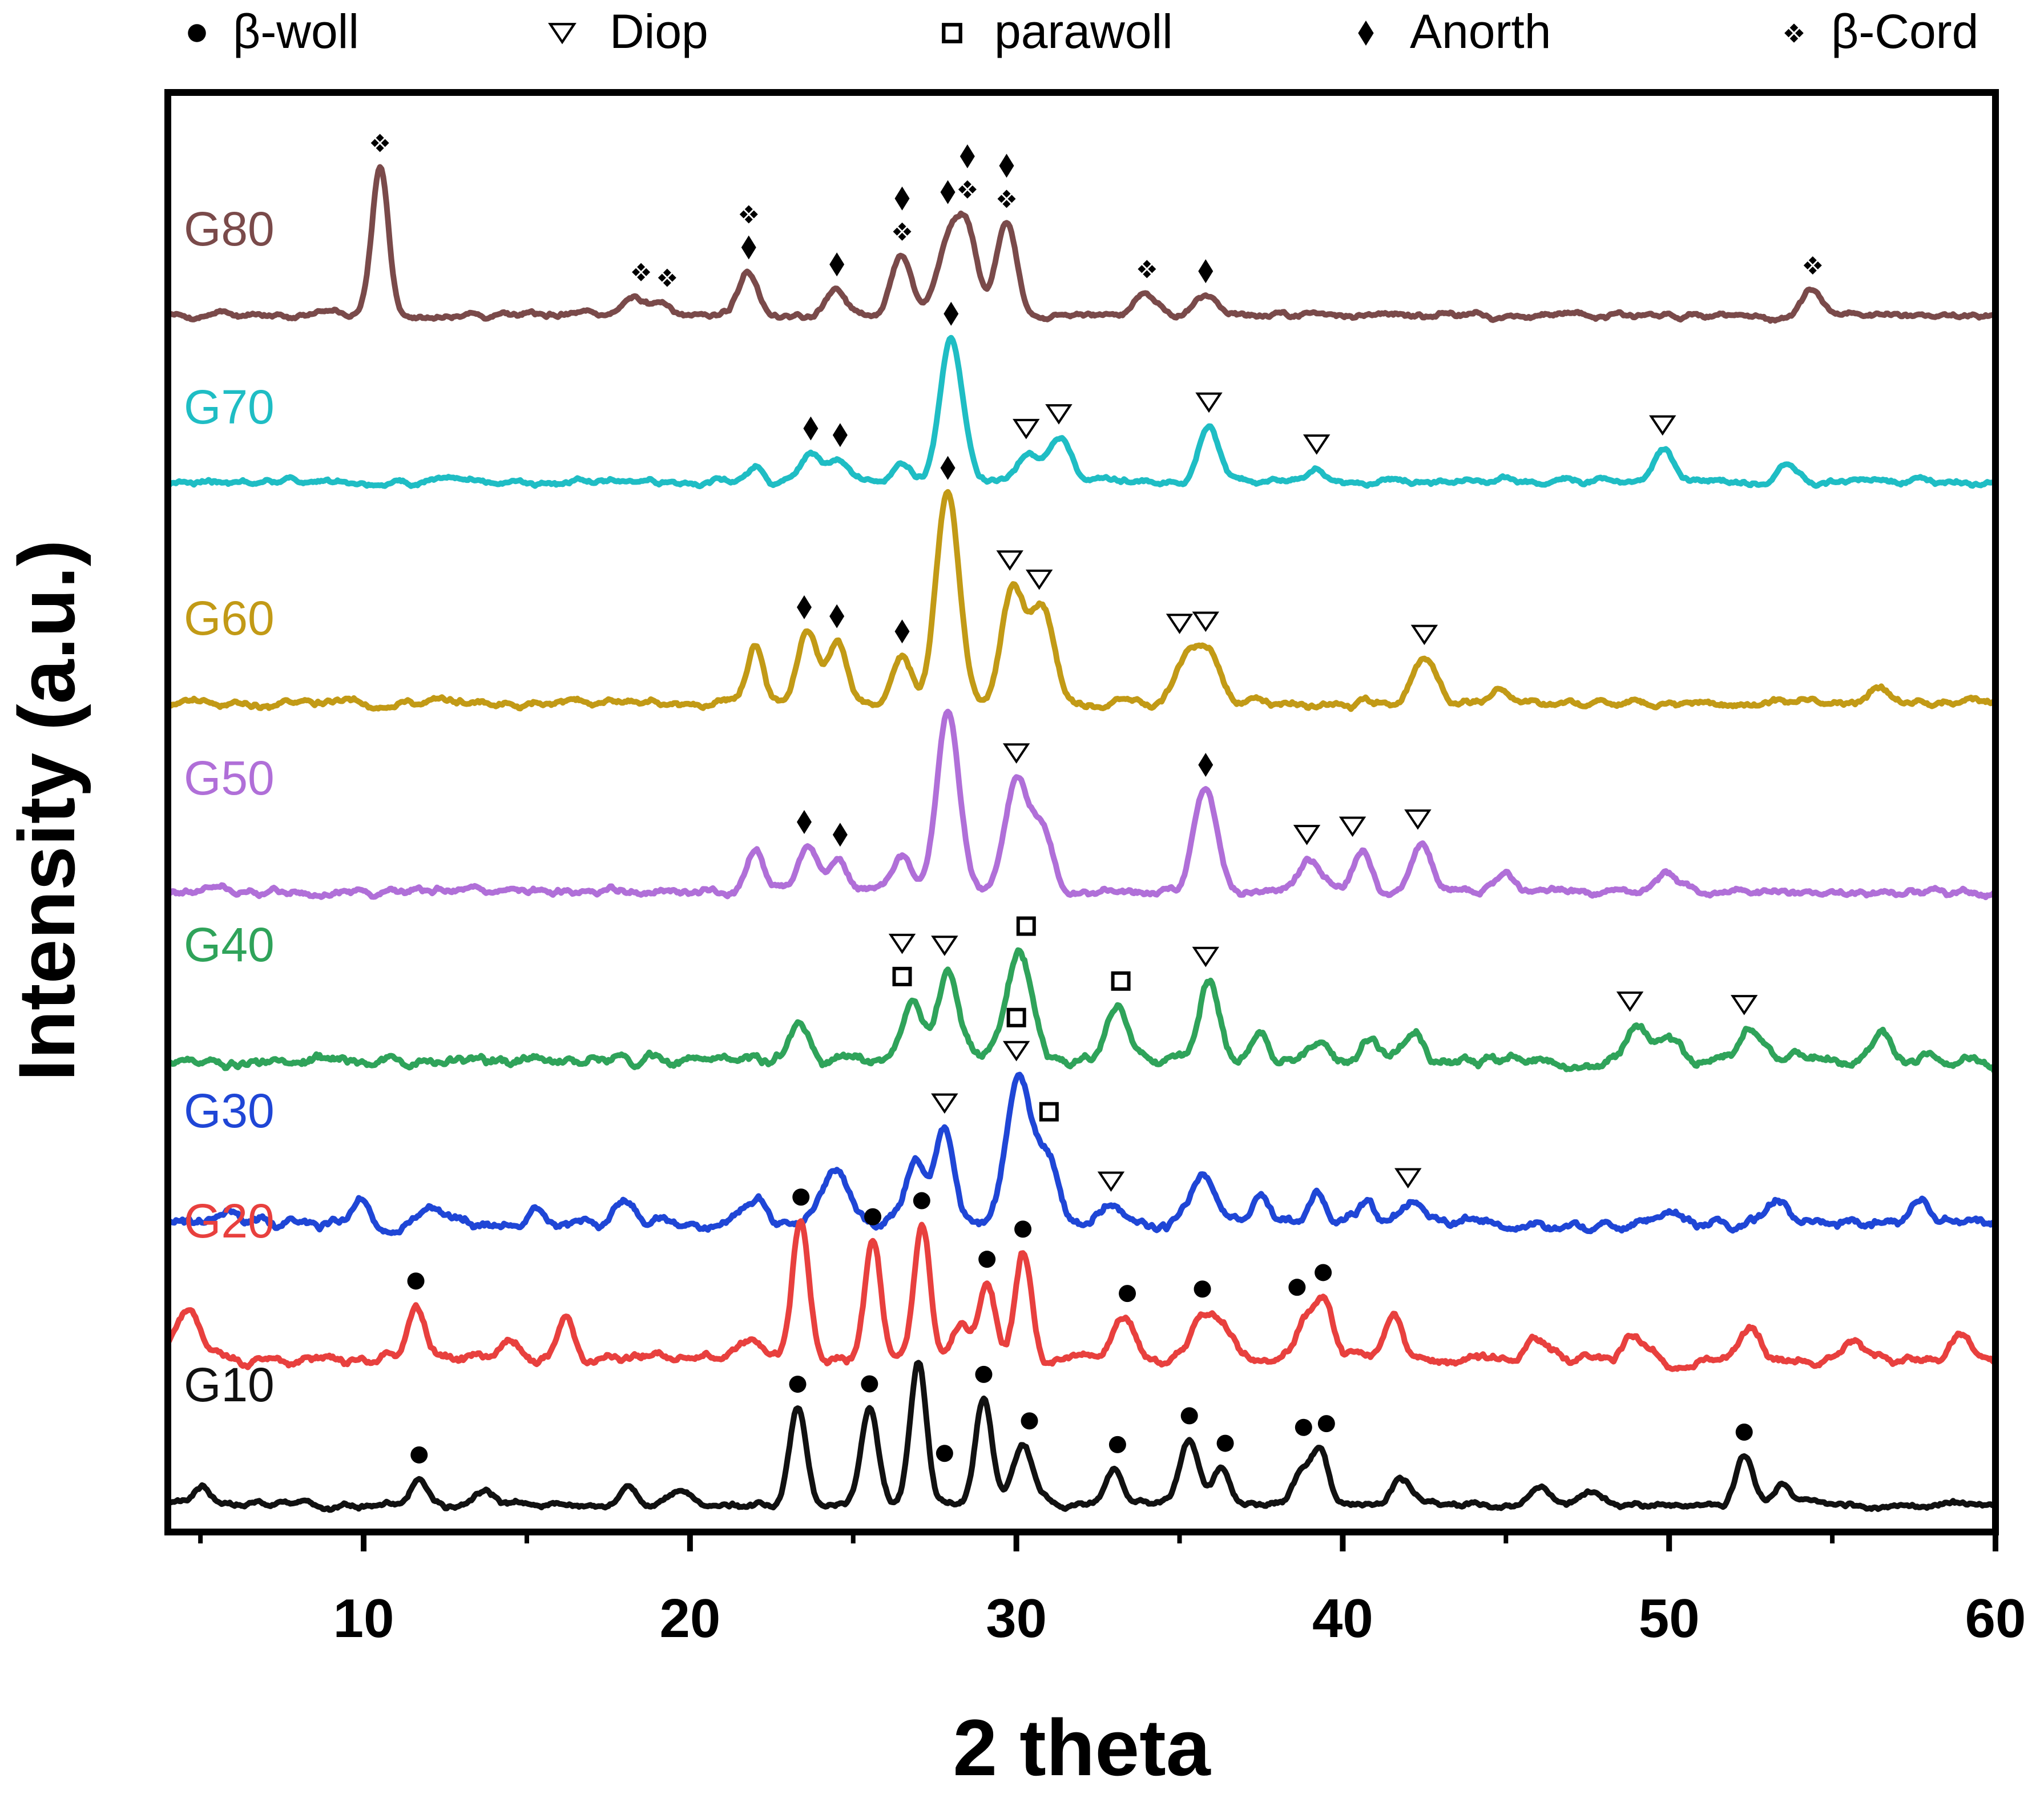 The height and width of the screenshot is (1794, 2044). I want to click on trace-g10, so click(1081, 1436).